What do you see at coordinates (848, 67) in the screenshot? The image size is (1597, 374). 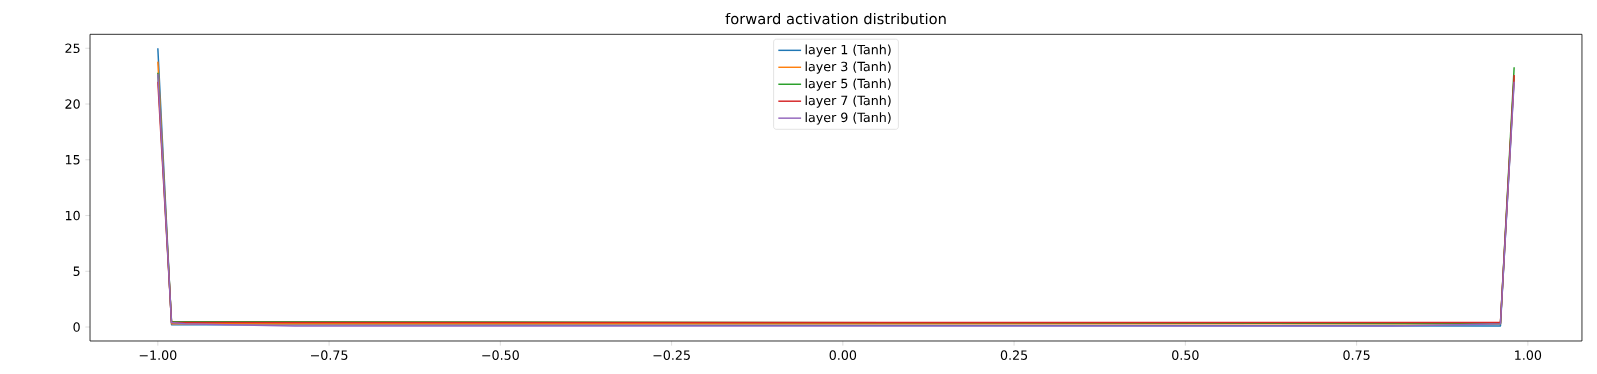 I see `legend-label: layer 3 (Tanh)` at bounding box center [848, 67].